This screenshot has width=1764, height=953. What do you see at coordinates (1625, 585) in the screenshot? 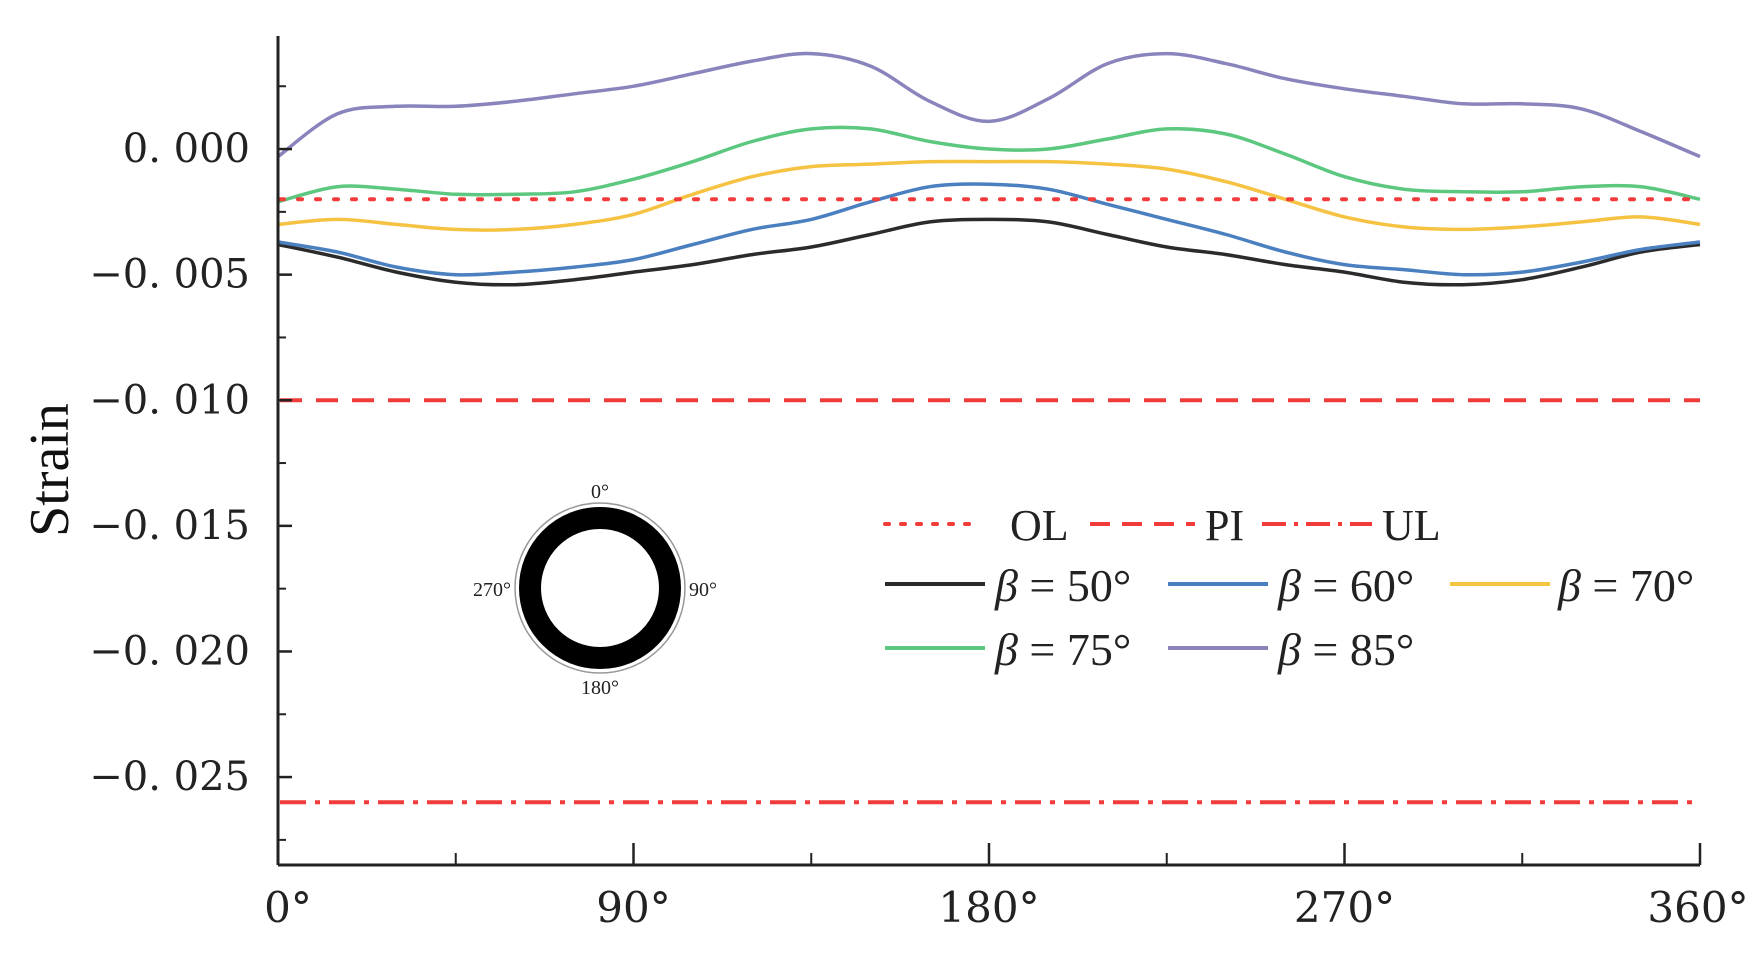
I see `legend-label-beta70: β = 70°` at bounding box center [1625, 585].